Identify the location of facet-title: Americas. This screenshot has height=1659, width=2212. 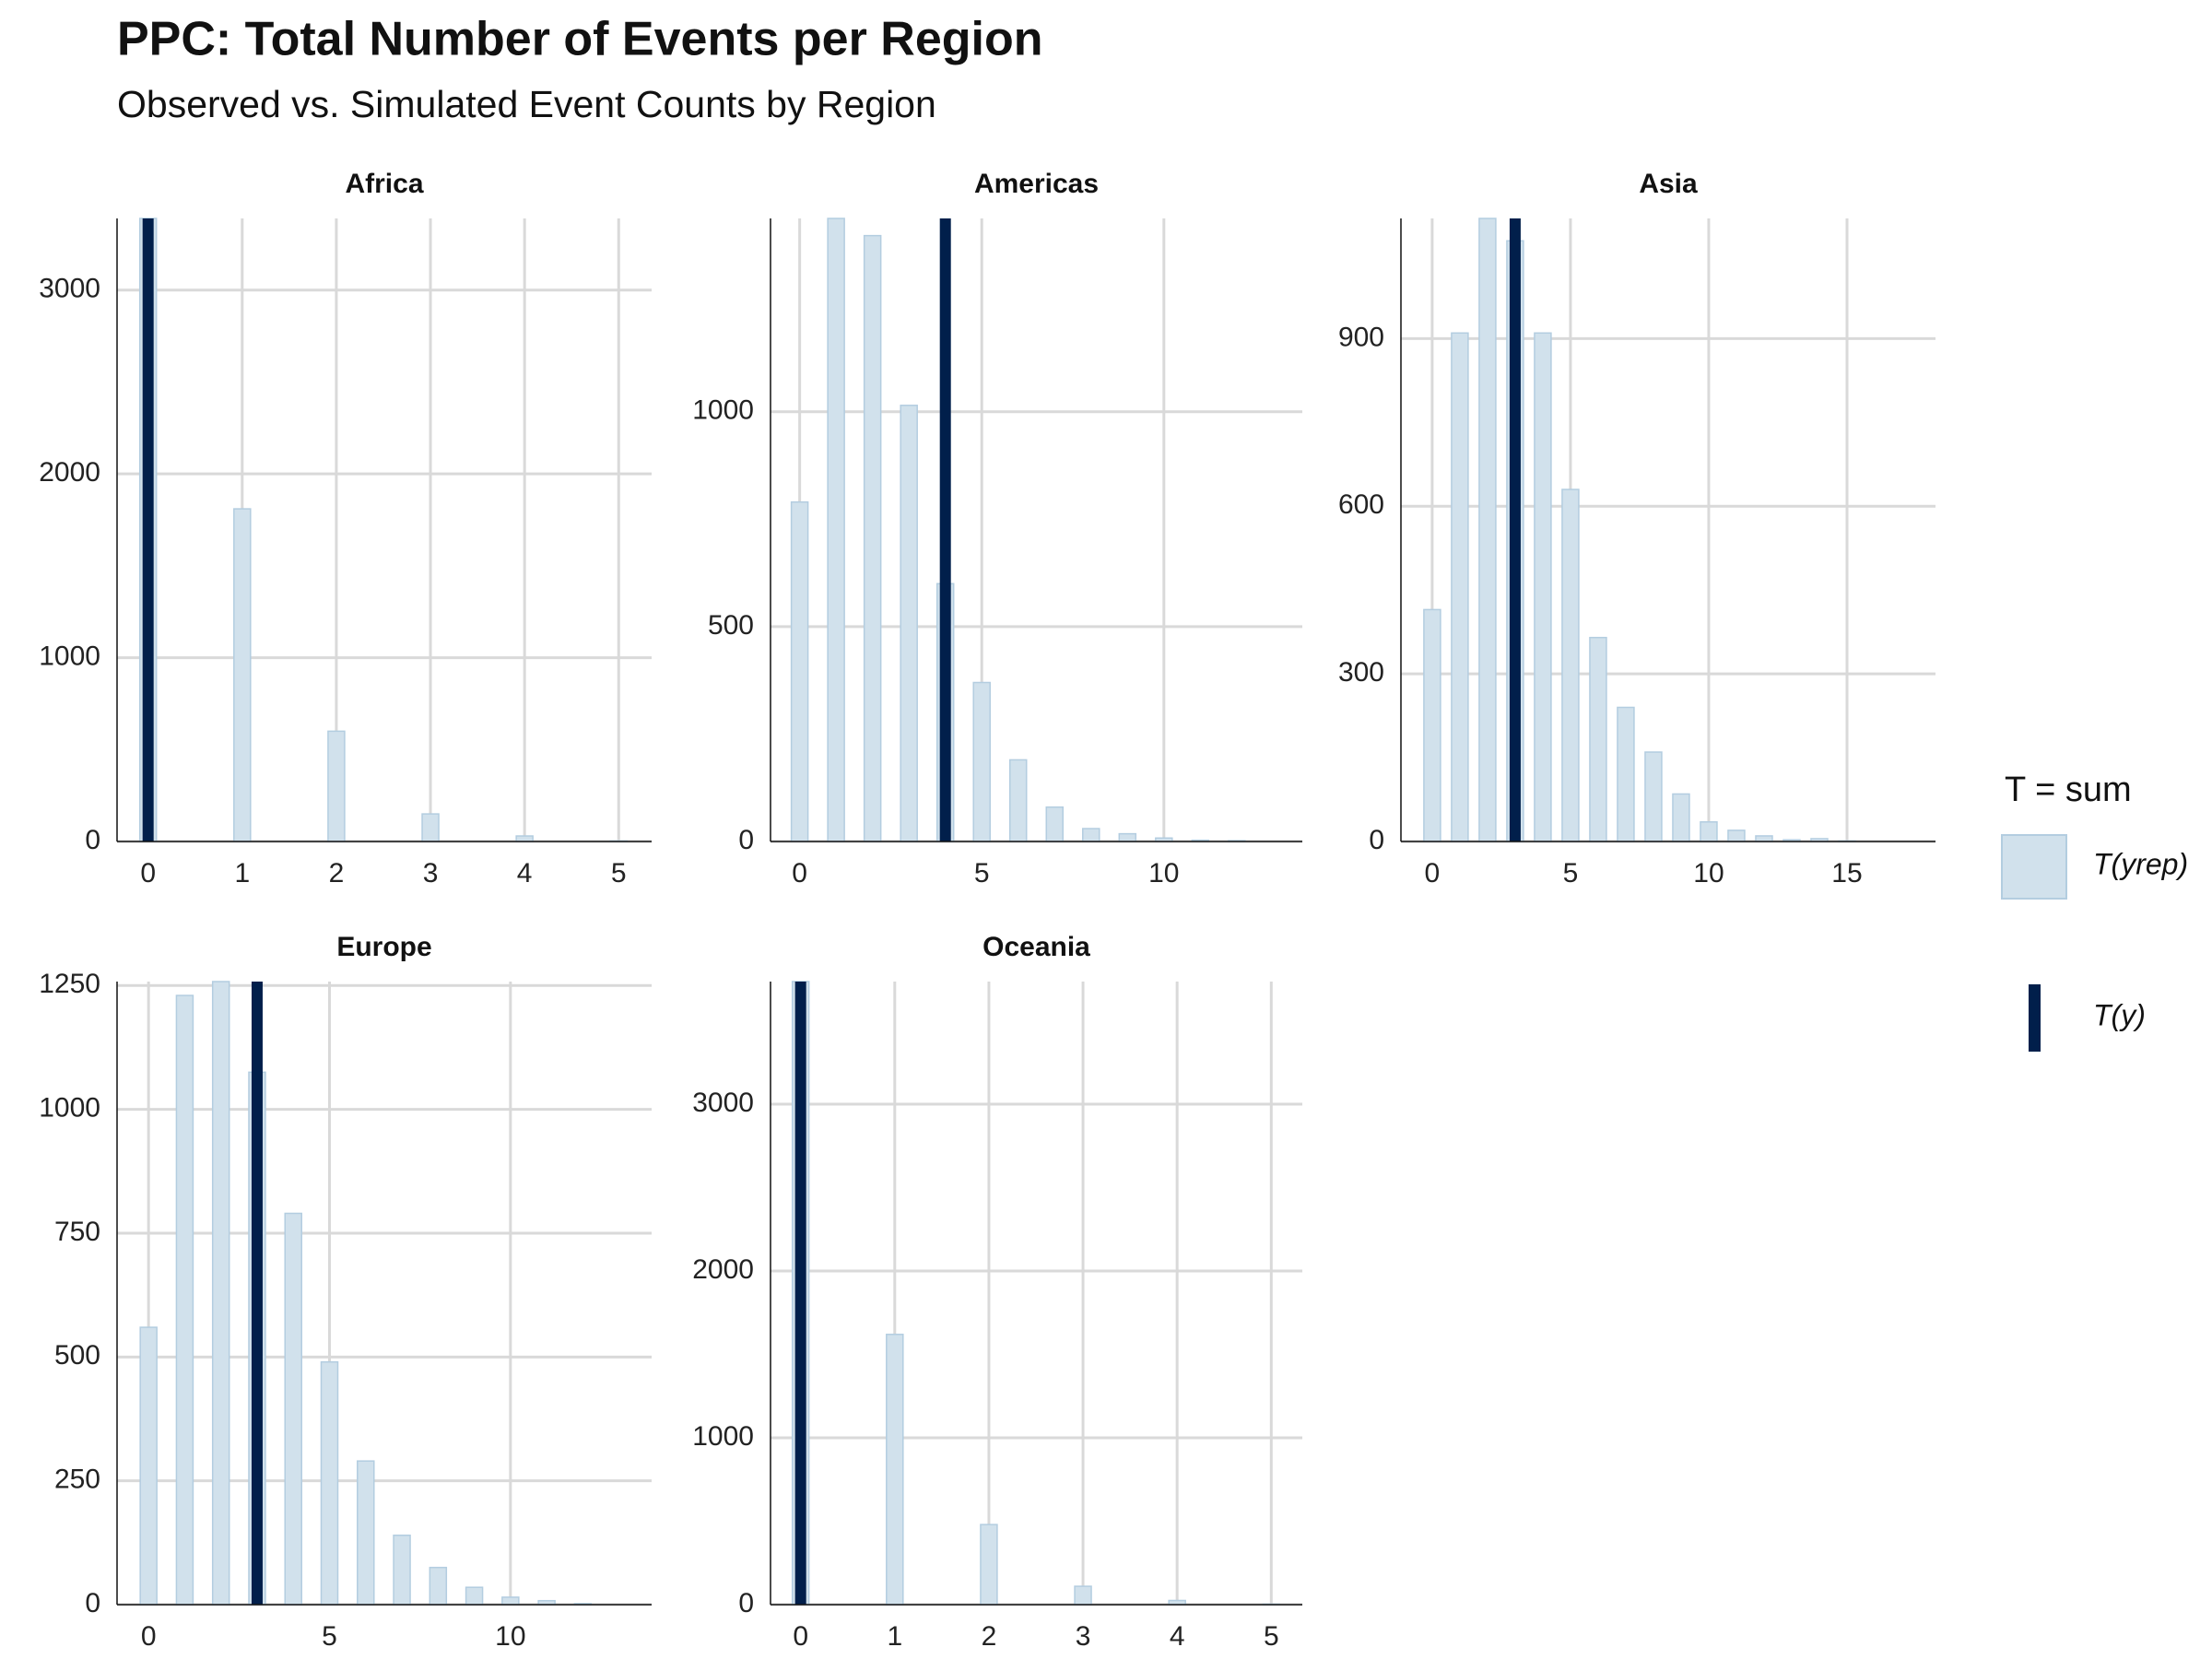
(1036, 184).